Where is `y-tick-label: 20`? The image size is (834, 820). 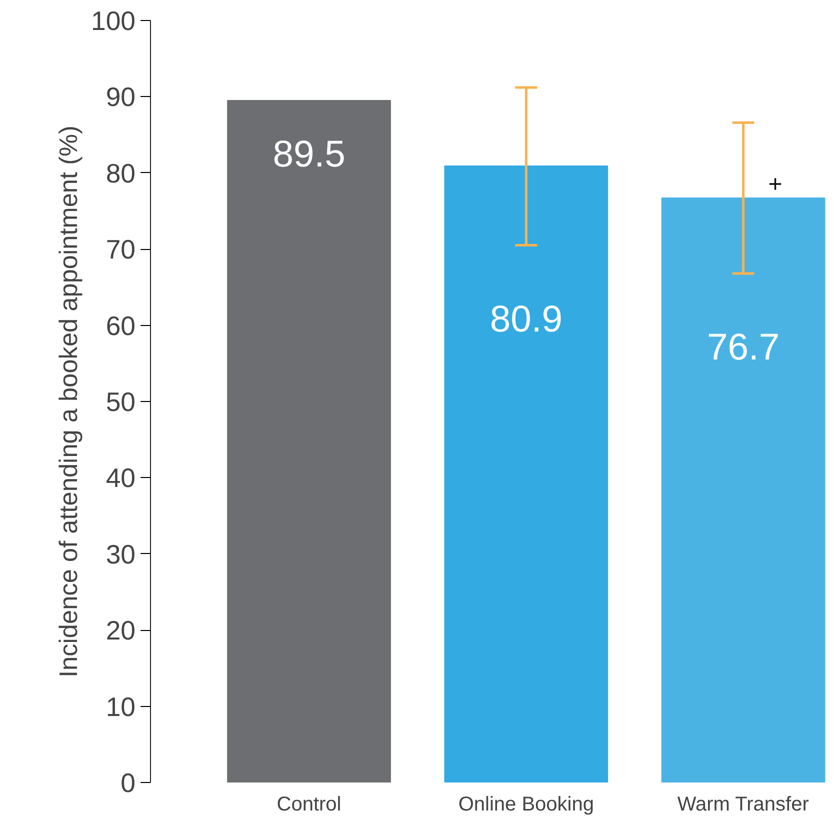
y-tick-label: 20 is located at coordinates (121, 631).